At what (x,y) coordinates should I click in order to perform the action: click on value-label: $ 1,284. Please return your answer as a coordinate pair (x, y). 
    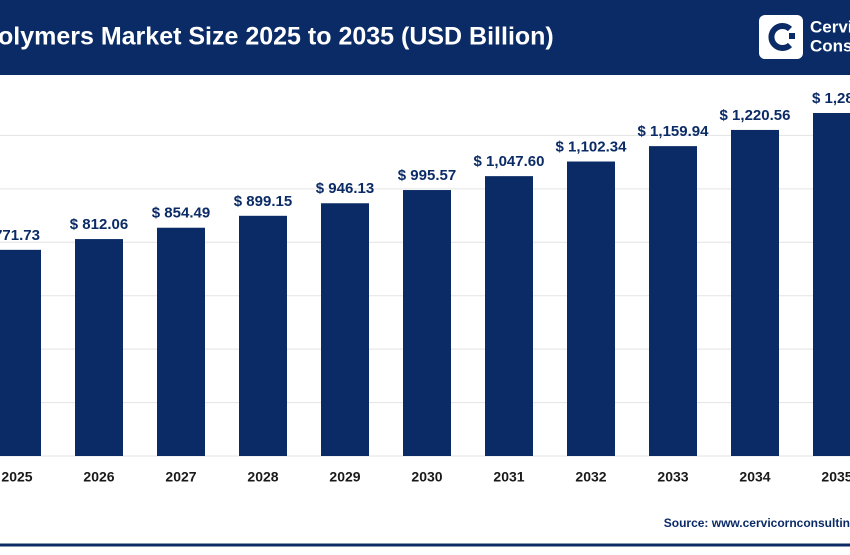
    Looking at the image, I should click on (831, 98).